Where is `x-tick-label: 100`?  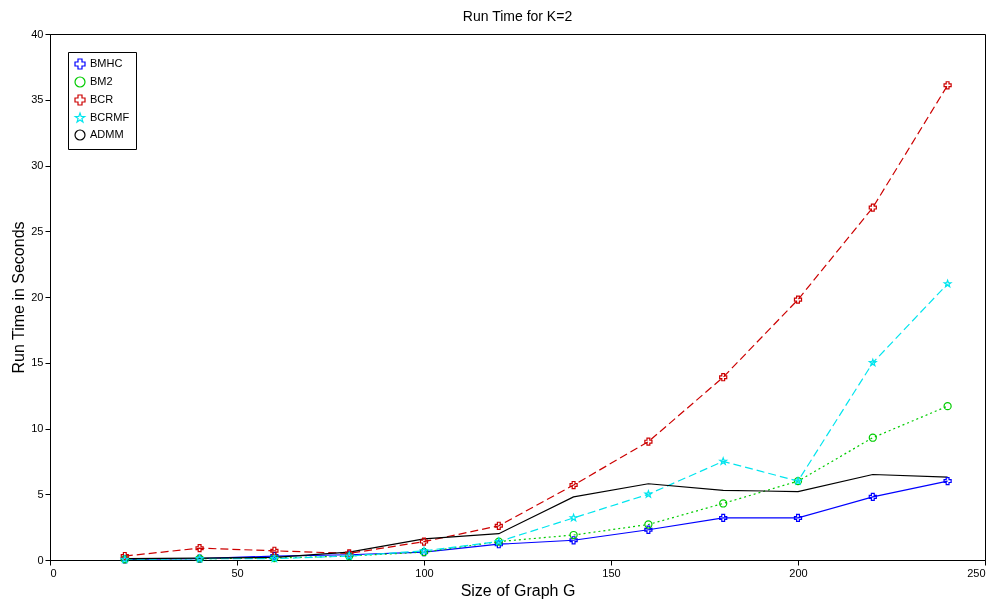 x-tick-label: 100 is located at coordinates (424, 572).